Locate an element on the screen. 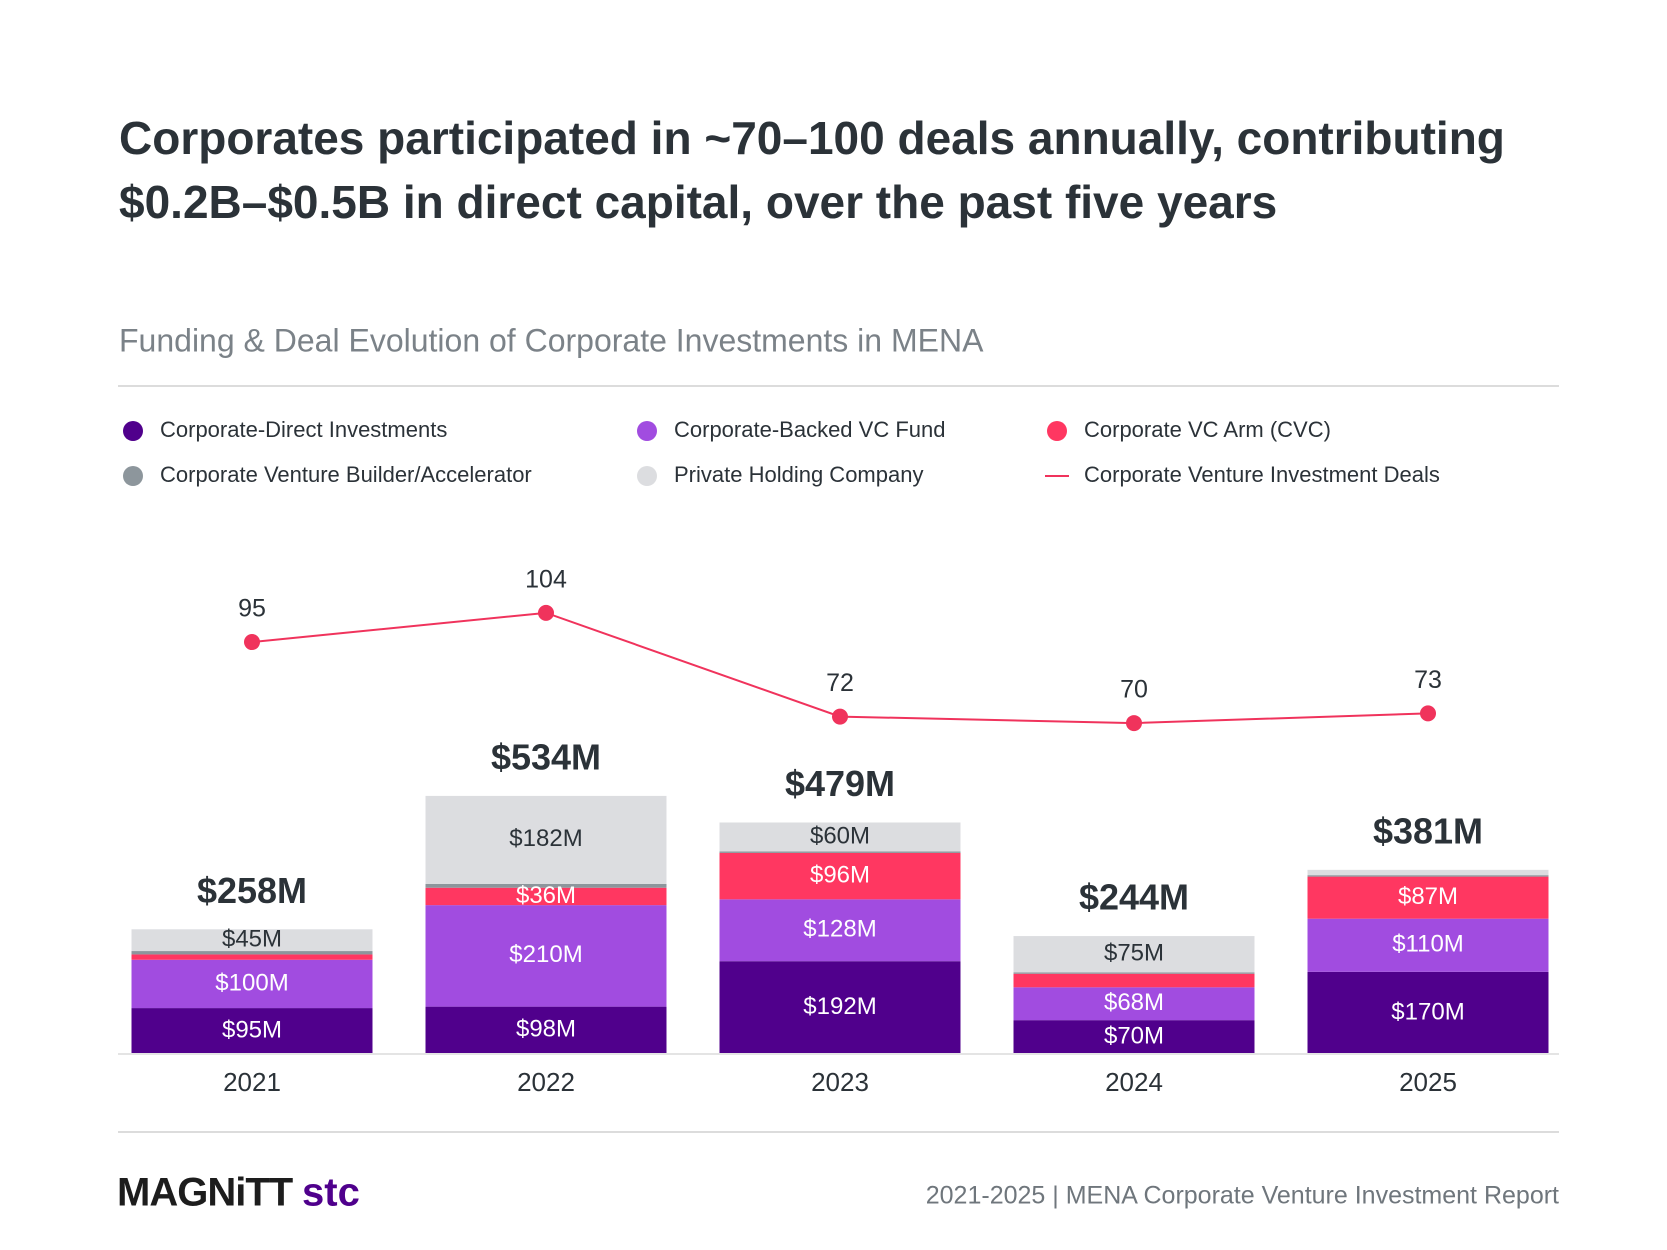  data-label: $170M is located at coordinates (1427, 1011).